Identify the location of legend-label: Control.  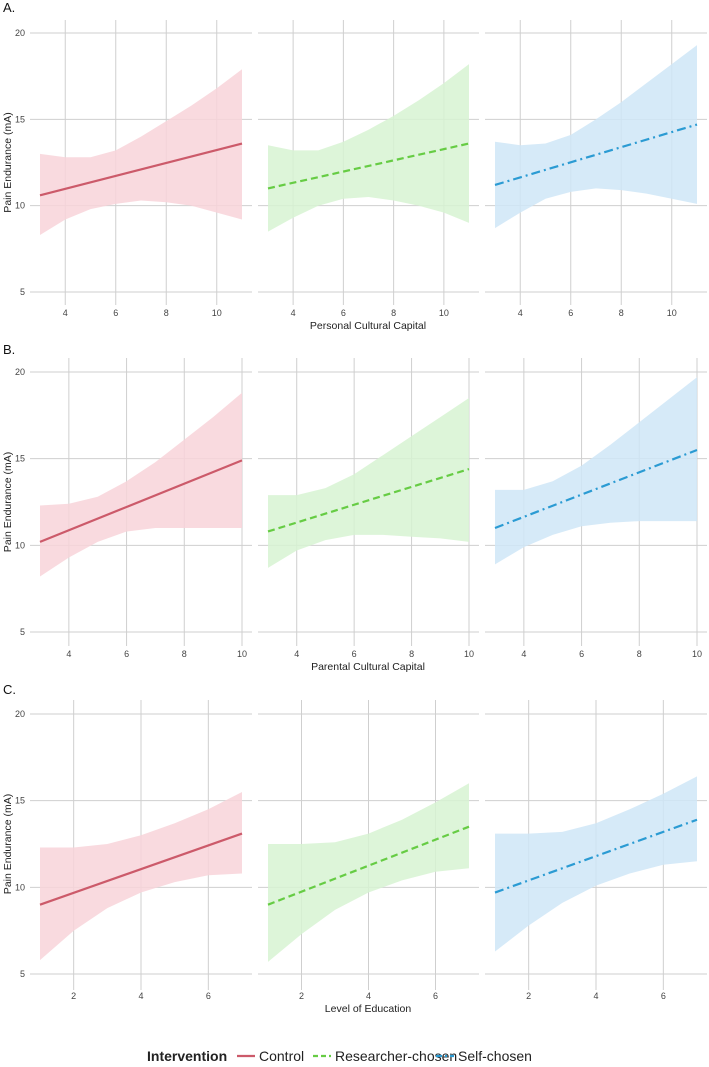
(281, 1056).